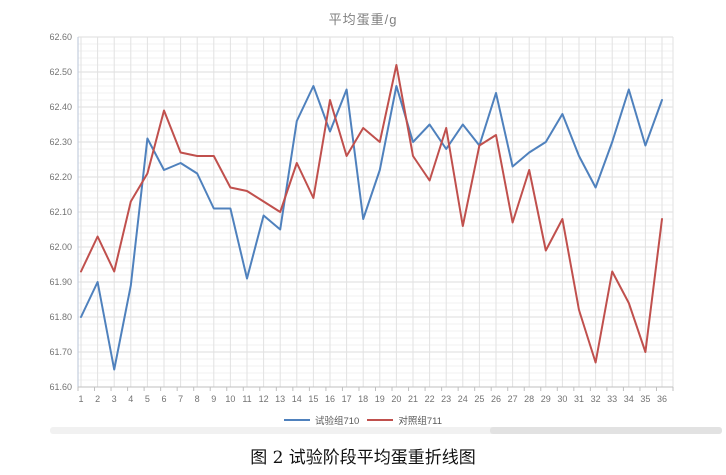 Image resolution: width=726 pixels, height=475 pixels. Describe the element at coordinates (363, 420) in the screenshot. I see `chart-legend: 试验组710 对照组711` at that location.